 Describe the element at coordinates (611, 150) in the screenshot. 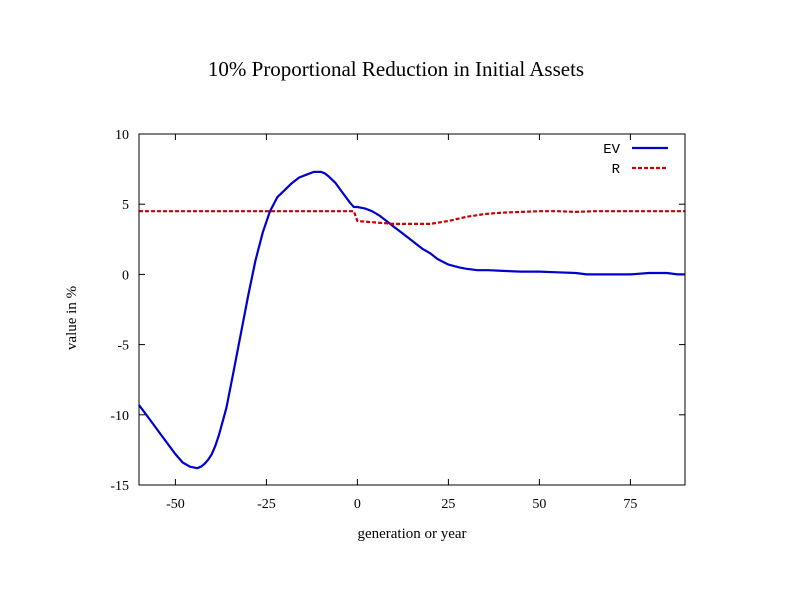

I see `legend-label-ev: EV` at that location.